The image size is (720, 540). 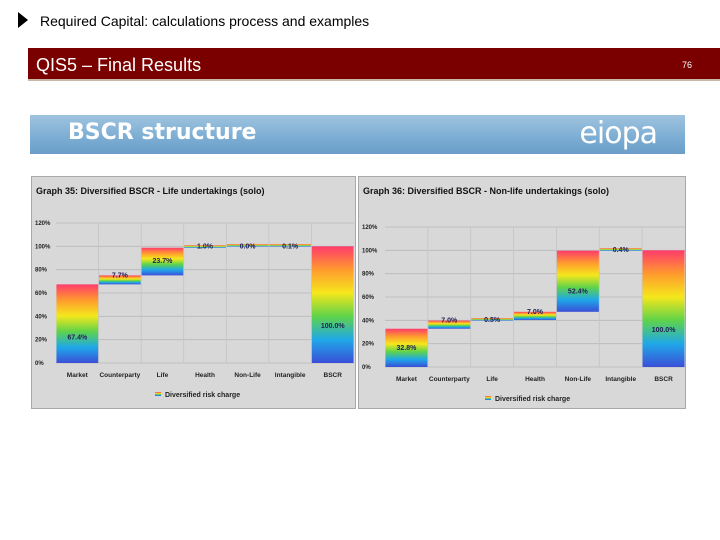 I want to click on data-label: 23.7%, so click(x=162, y=261).